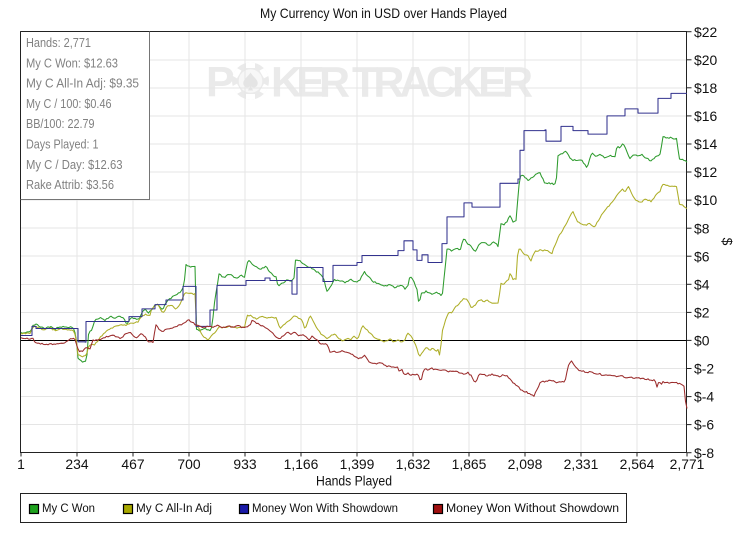  What do you see at coordinates (705, 116) in the screenshot?
I see `svg-text: $16` at bounding box center [705, 116].